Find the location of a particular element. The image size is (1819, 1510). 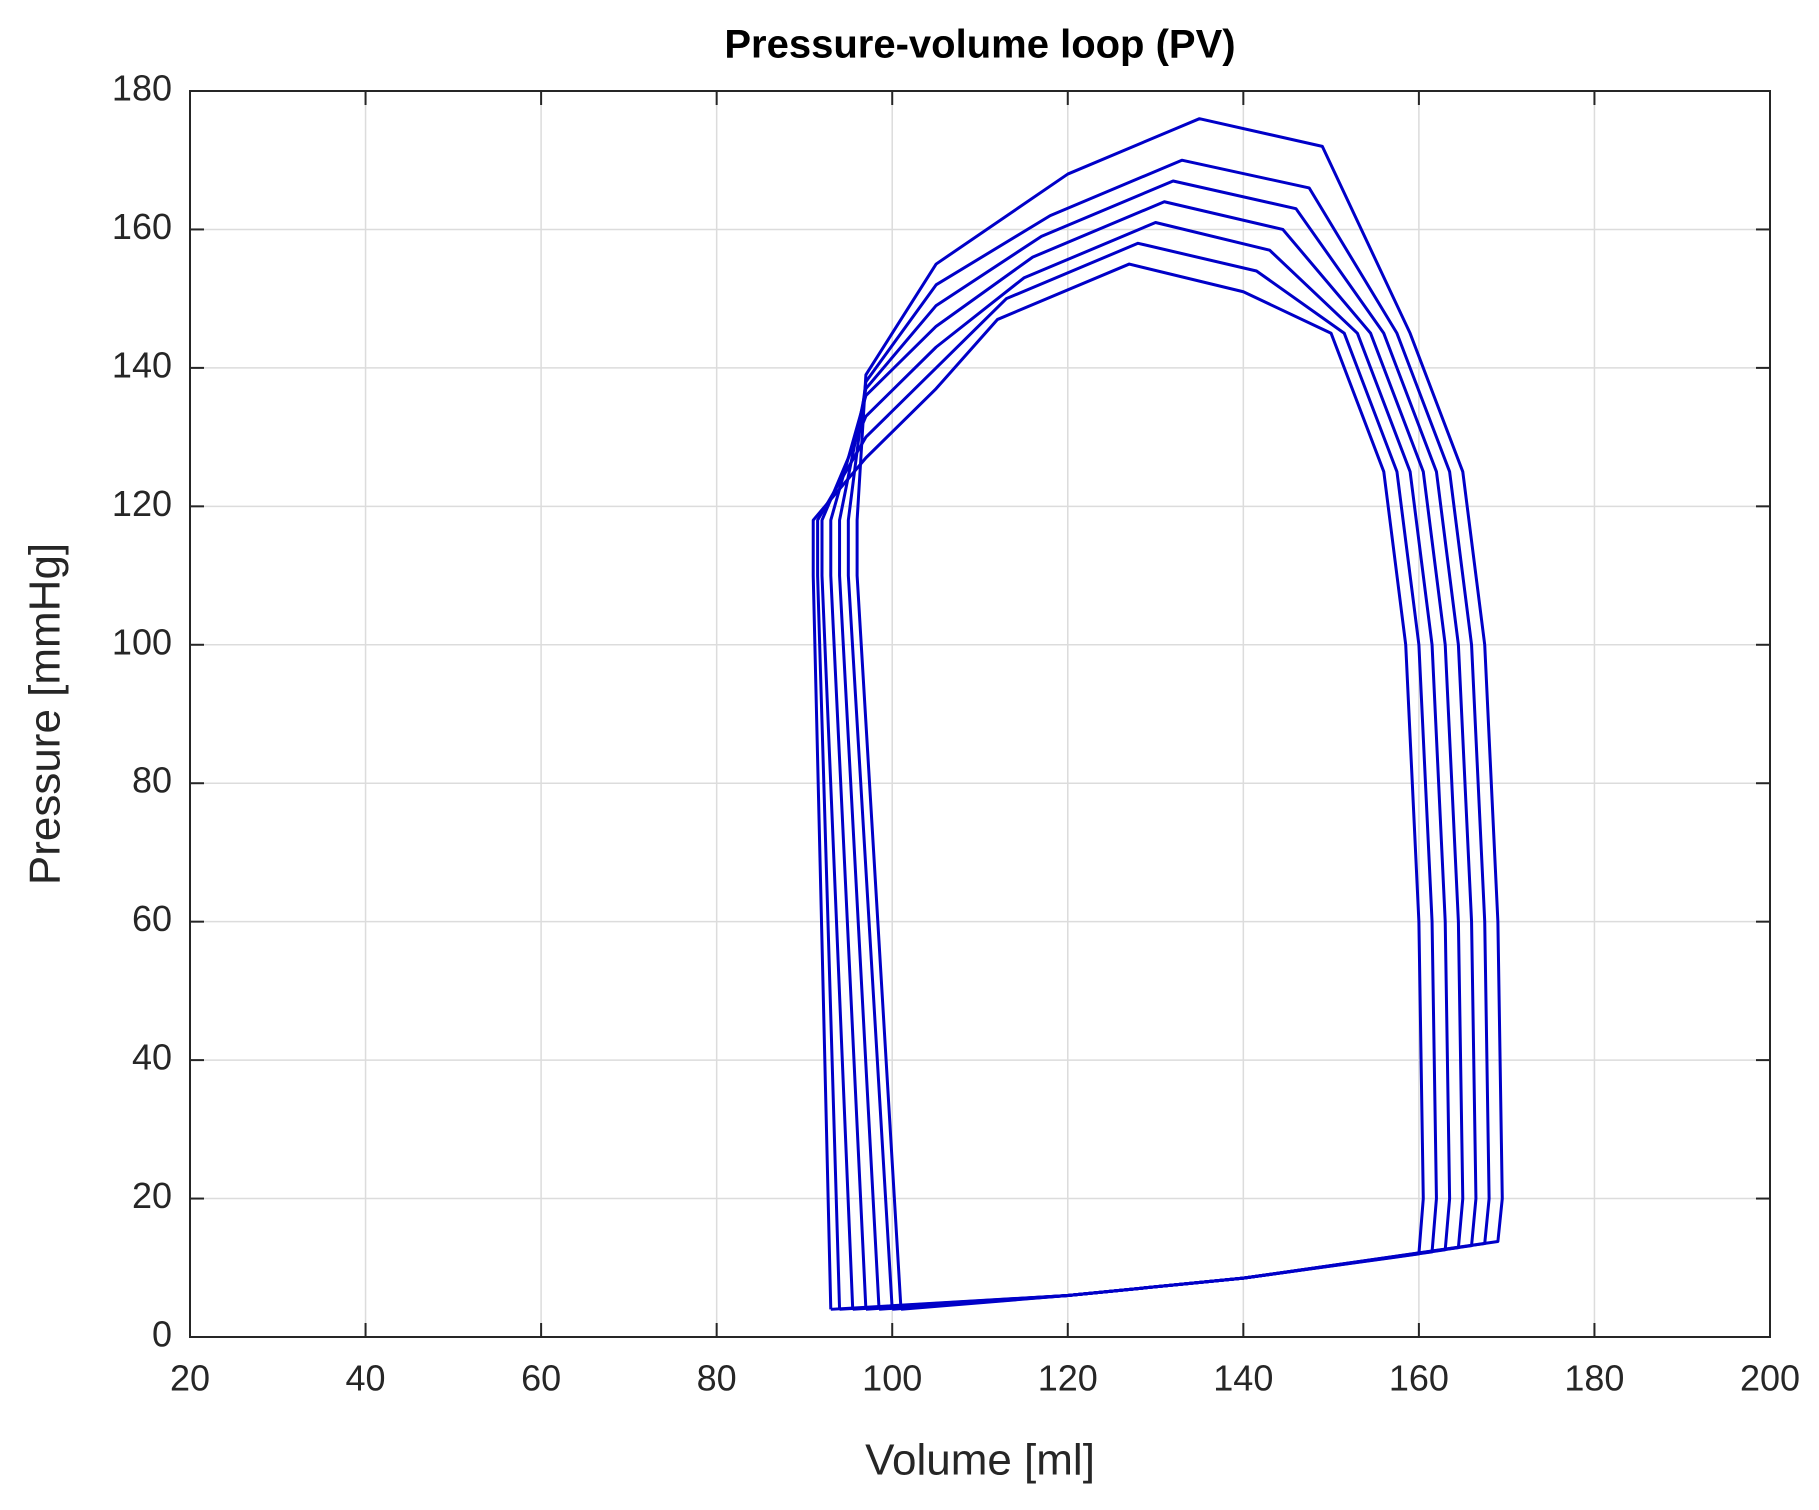

y-tick-label: 80 is located at coordinates (152, 780).